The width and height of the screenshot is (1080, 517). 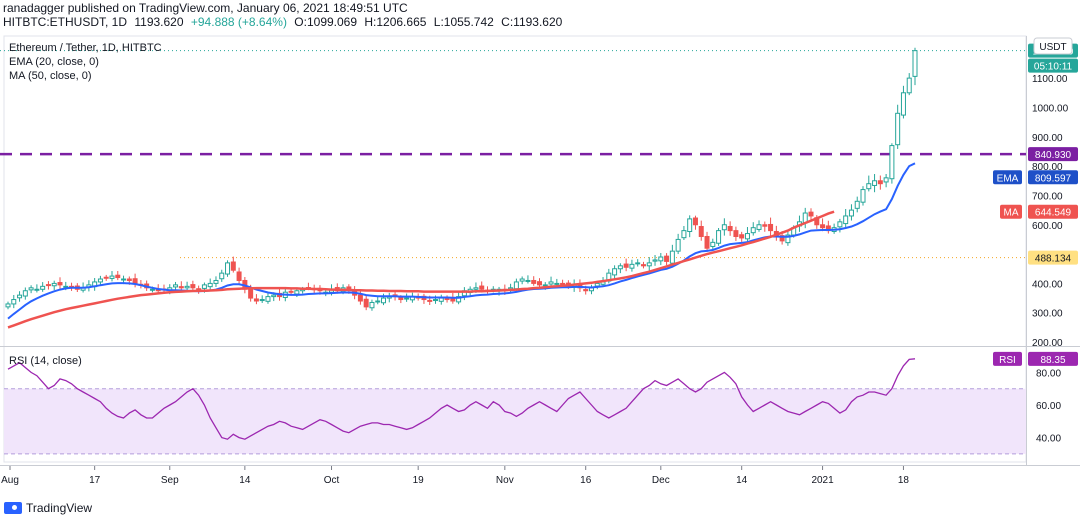 I want to click on high-value: H:1206.665, so click(x=395, y=22).